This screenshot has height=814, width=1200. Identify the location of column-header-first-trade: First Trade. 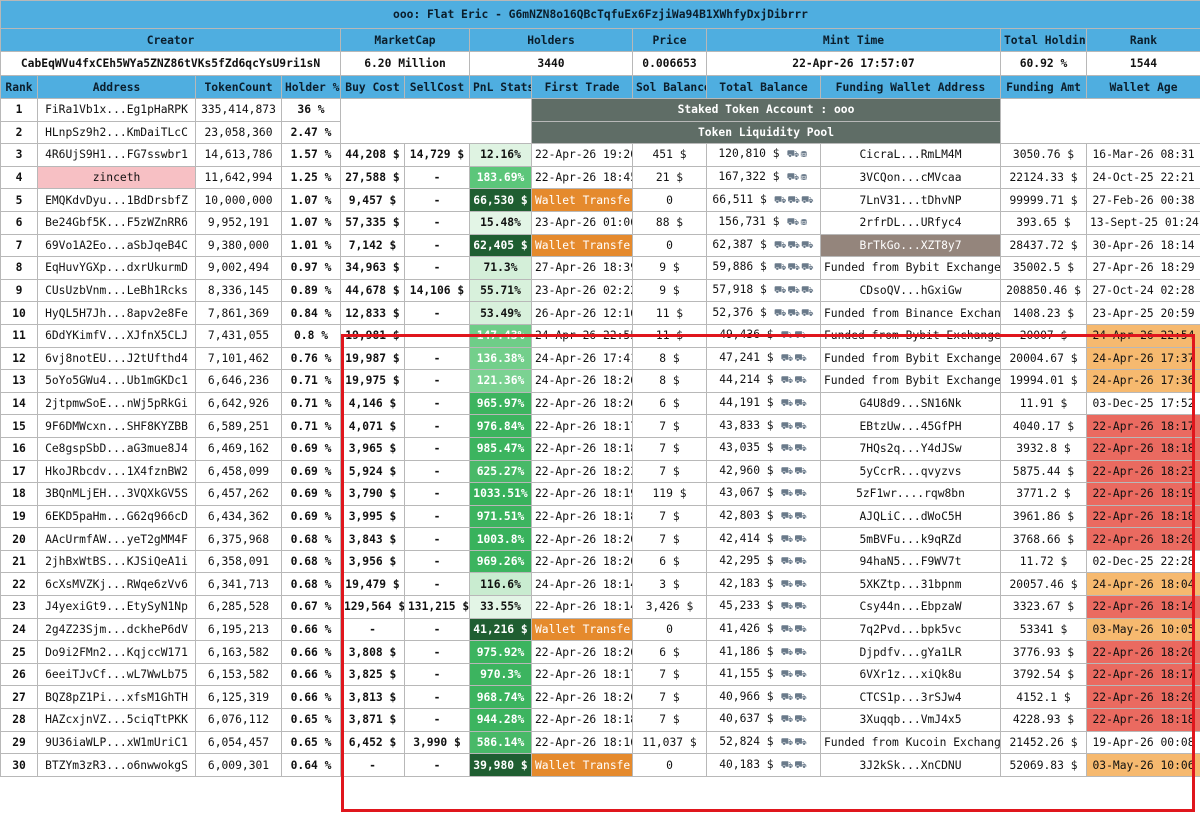
(582, 87).